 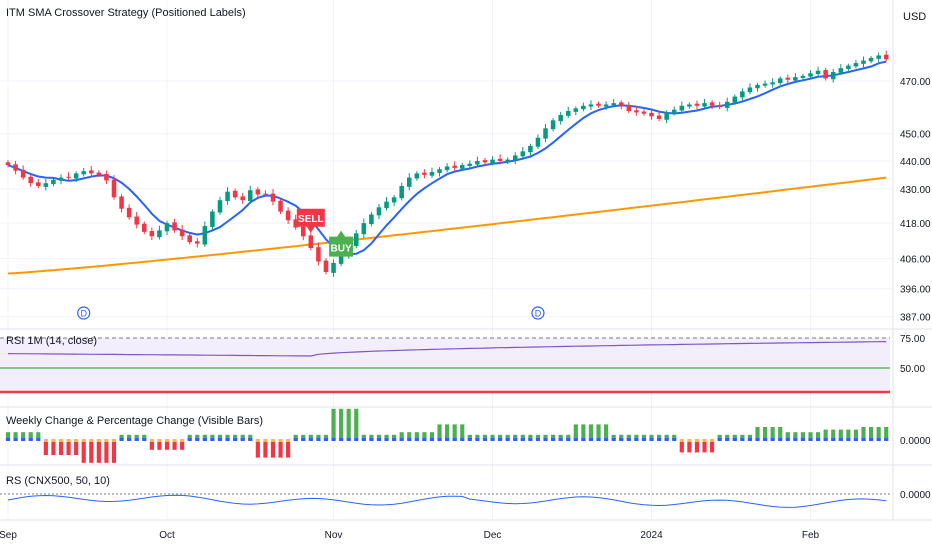 I want to click on price-tick-label: 406.00, so click(x=915, y=259).